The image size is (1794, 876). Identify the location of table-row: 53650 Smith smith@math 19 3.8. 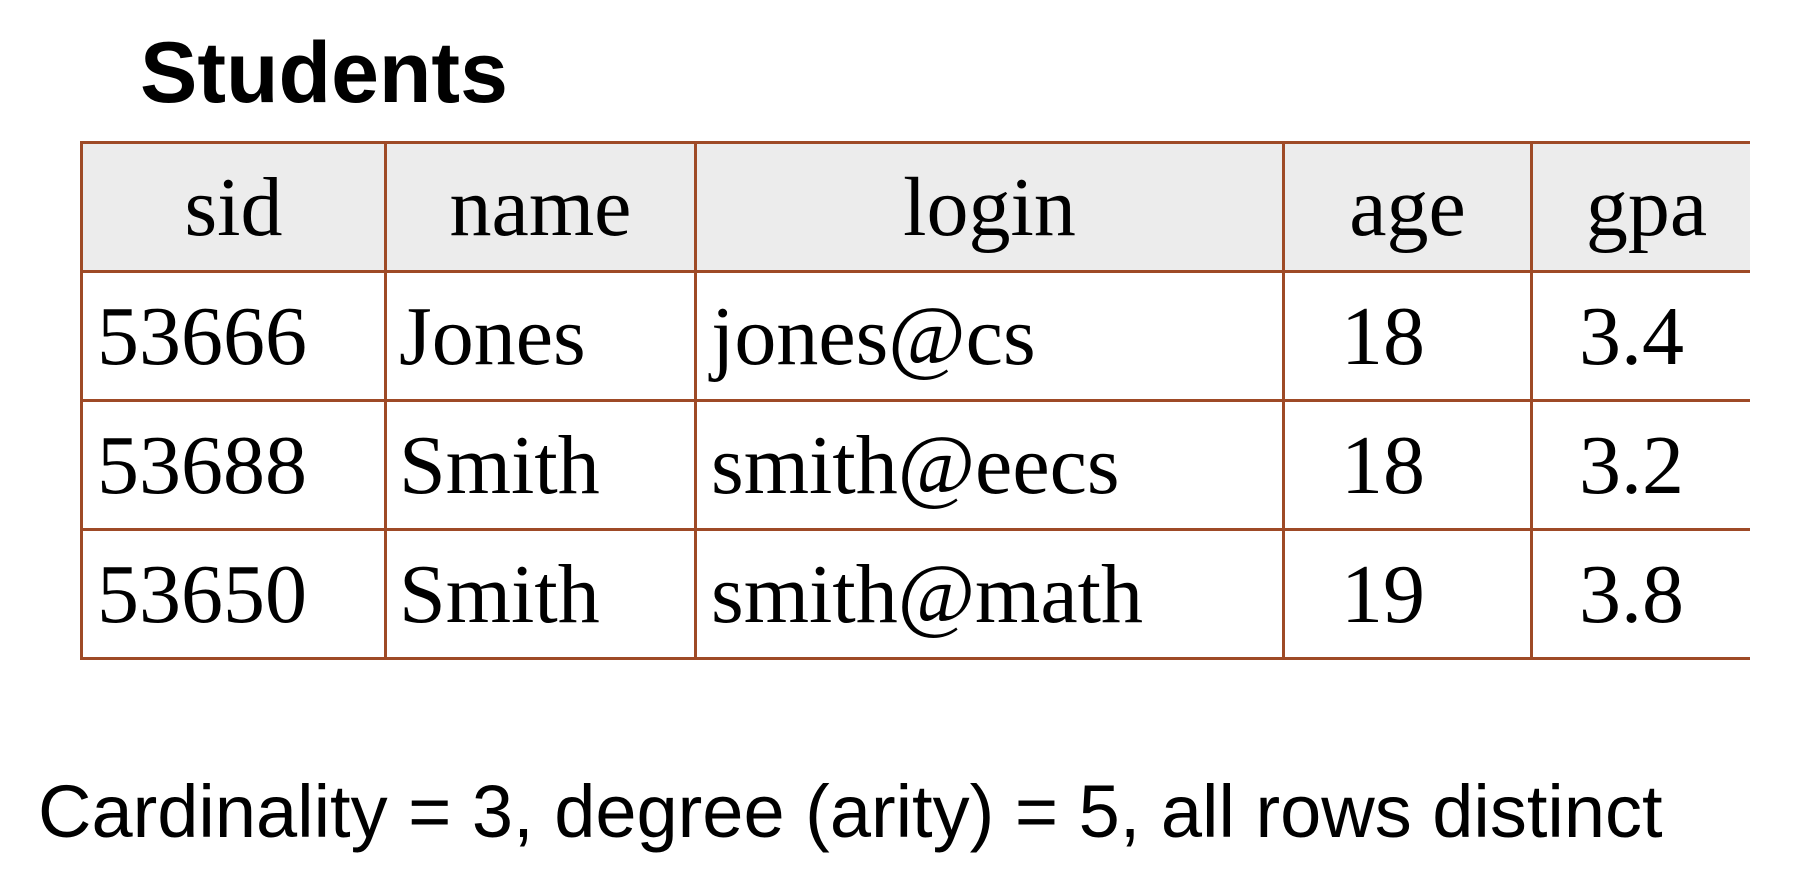
(915, 594).